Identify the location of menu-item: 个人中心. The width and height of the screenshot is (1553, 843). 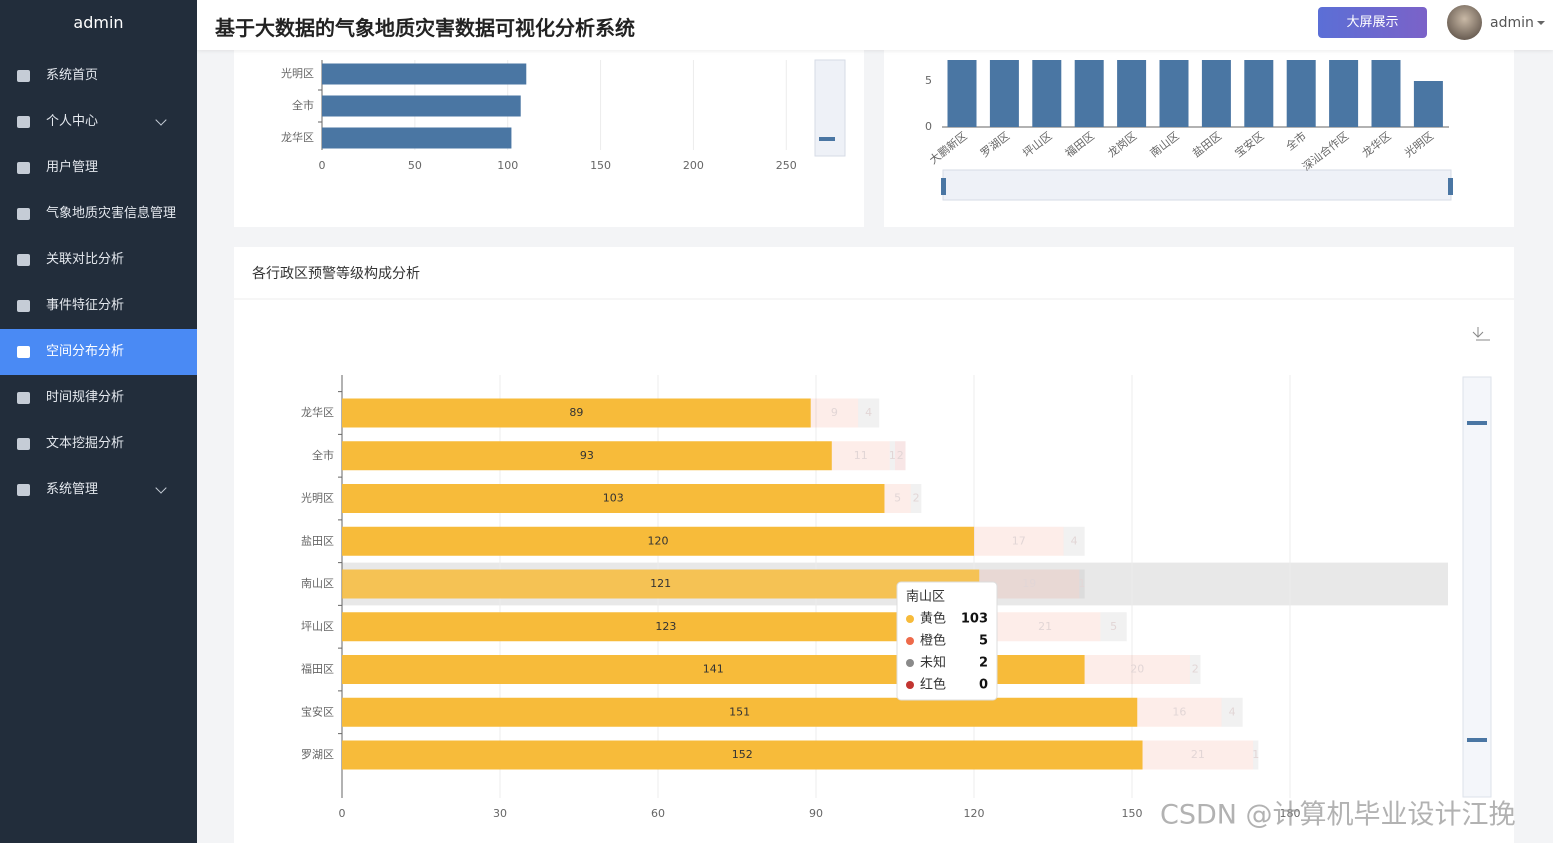
(98, 122).